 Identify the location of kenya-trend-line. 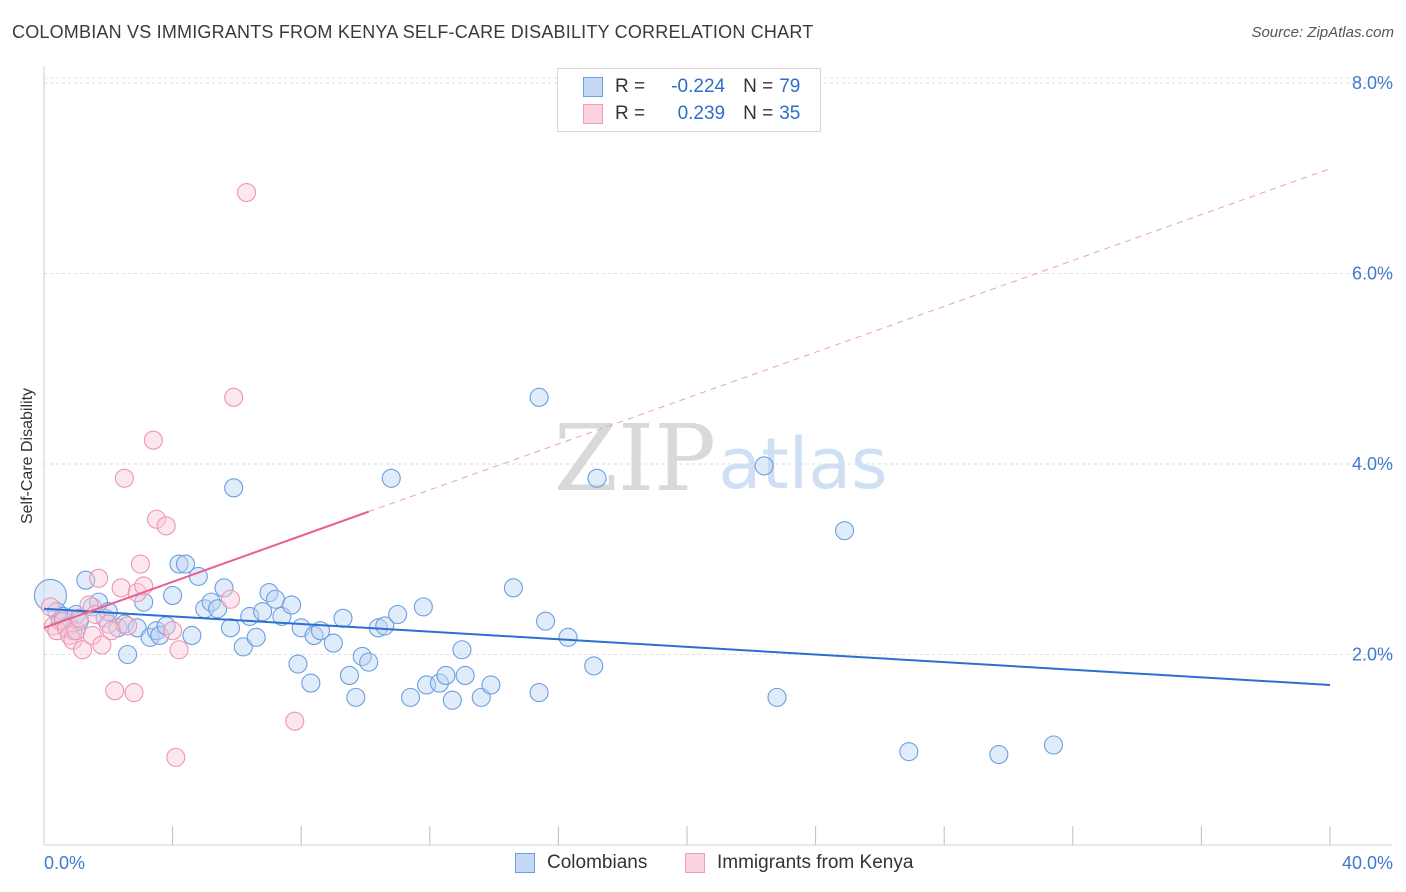
(206, 569).